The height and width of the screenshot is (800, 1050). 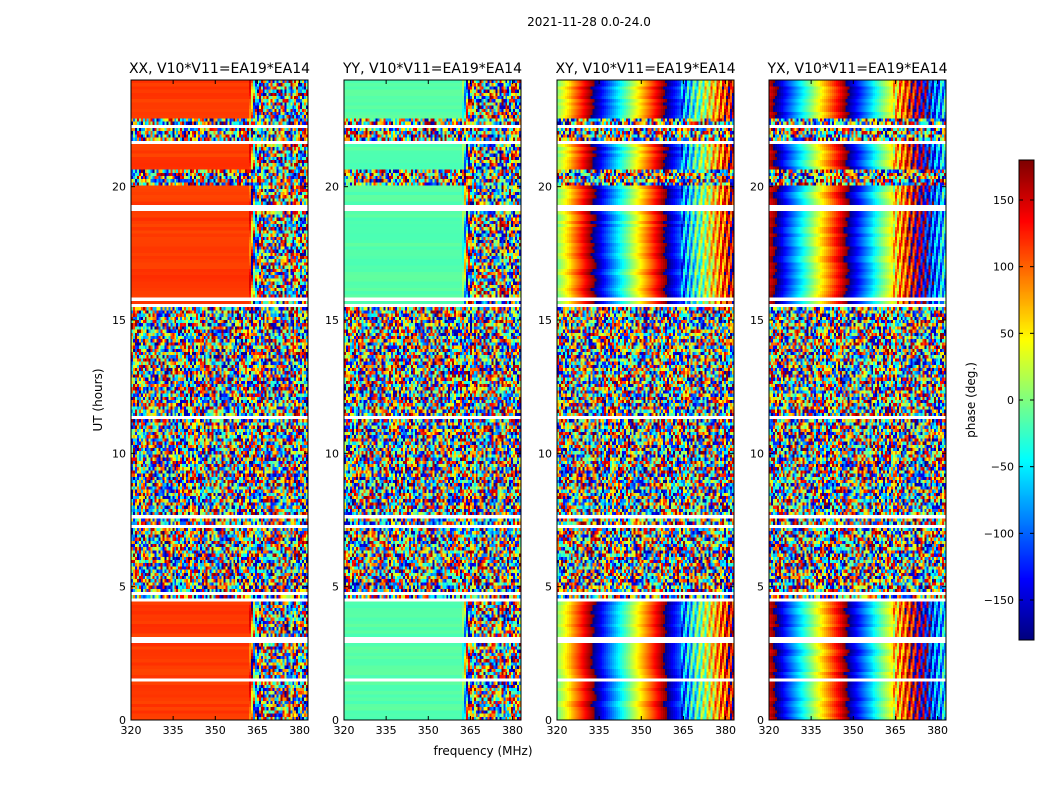 I want to click on colorbar: −150 −100 −50 0 50 100 150, so click(x=1009, y=400).